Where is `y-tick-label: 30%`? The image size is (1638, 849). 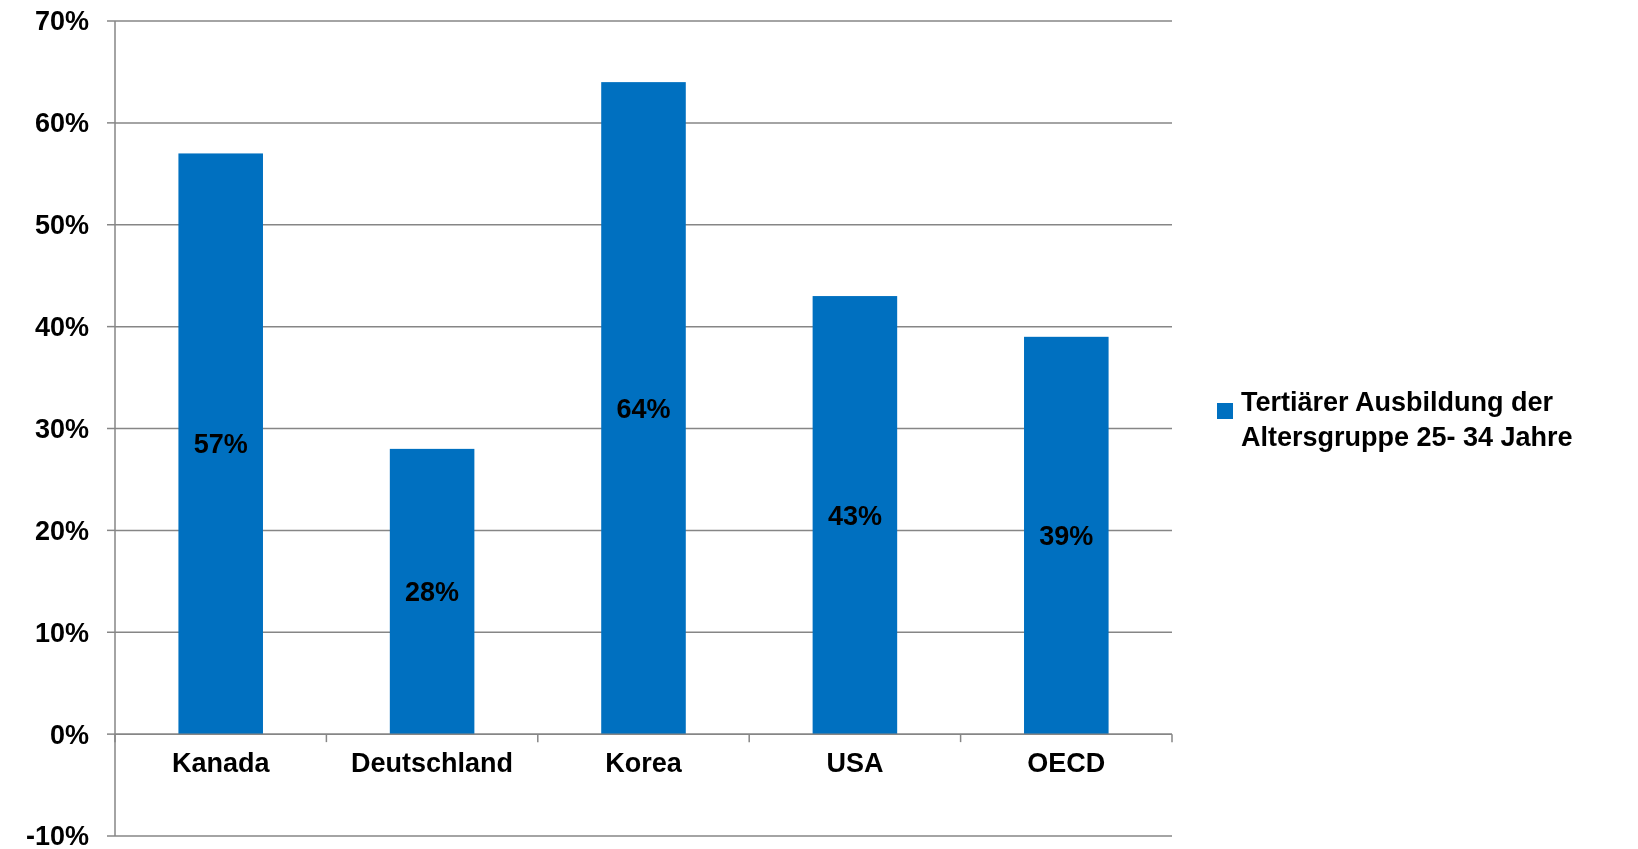
y-tick-label: 30% is located at coordinates (61, 428).